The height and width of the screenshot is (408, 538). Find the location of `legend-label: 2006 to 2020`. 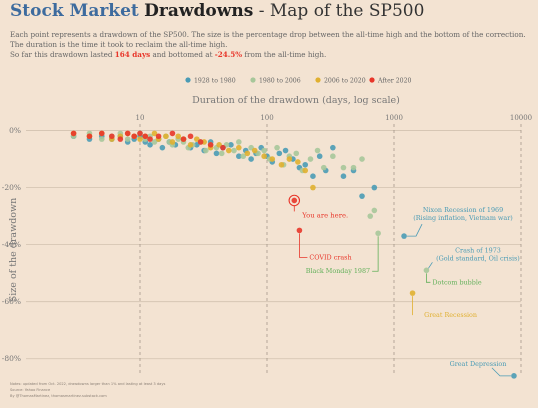

legend-label: 2006 to 2020 is located at coordinates (345, 80).